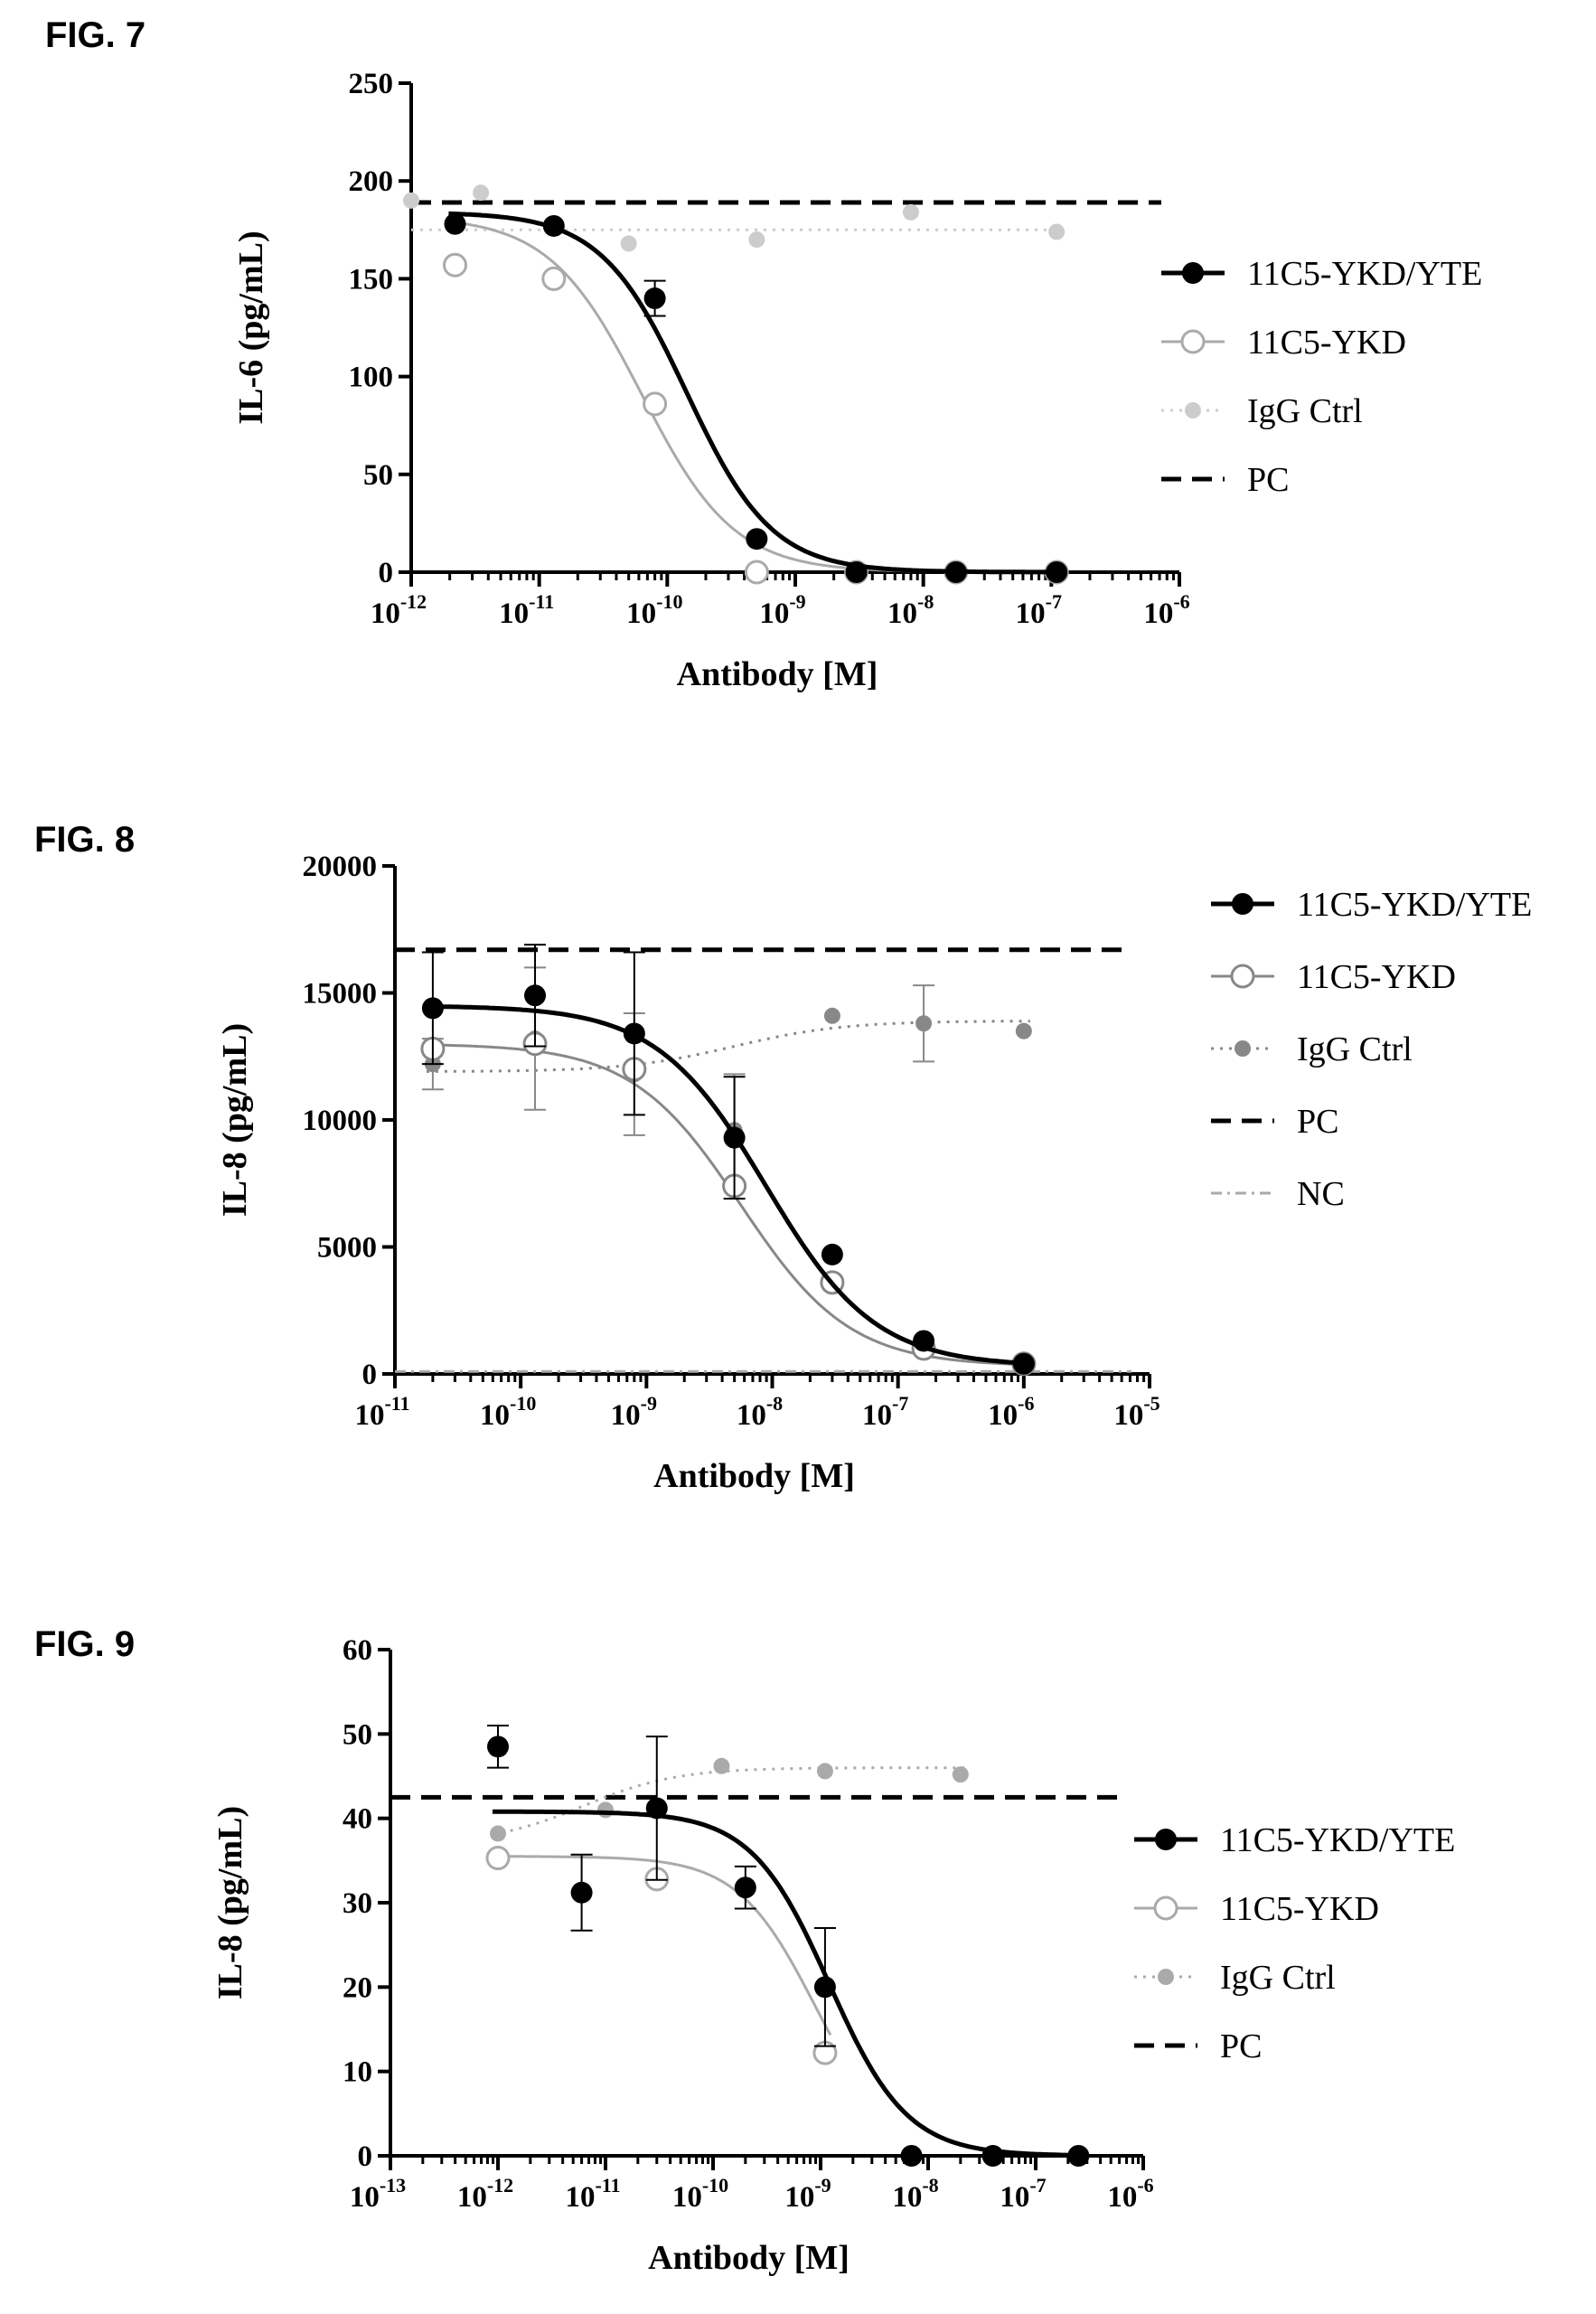 This screenshot has height=2314, width=1596. I want to click on y-tick-label: 10000, so click(340, 1121).